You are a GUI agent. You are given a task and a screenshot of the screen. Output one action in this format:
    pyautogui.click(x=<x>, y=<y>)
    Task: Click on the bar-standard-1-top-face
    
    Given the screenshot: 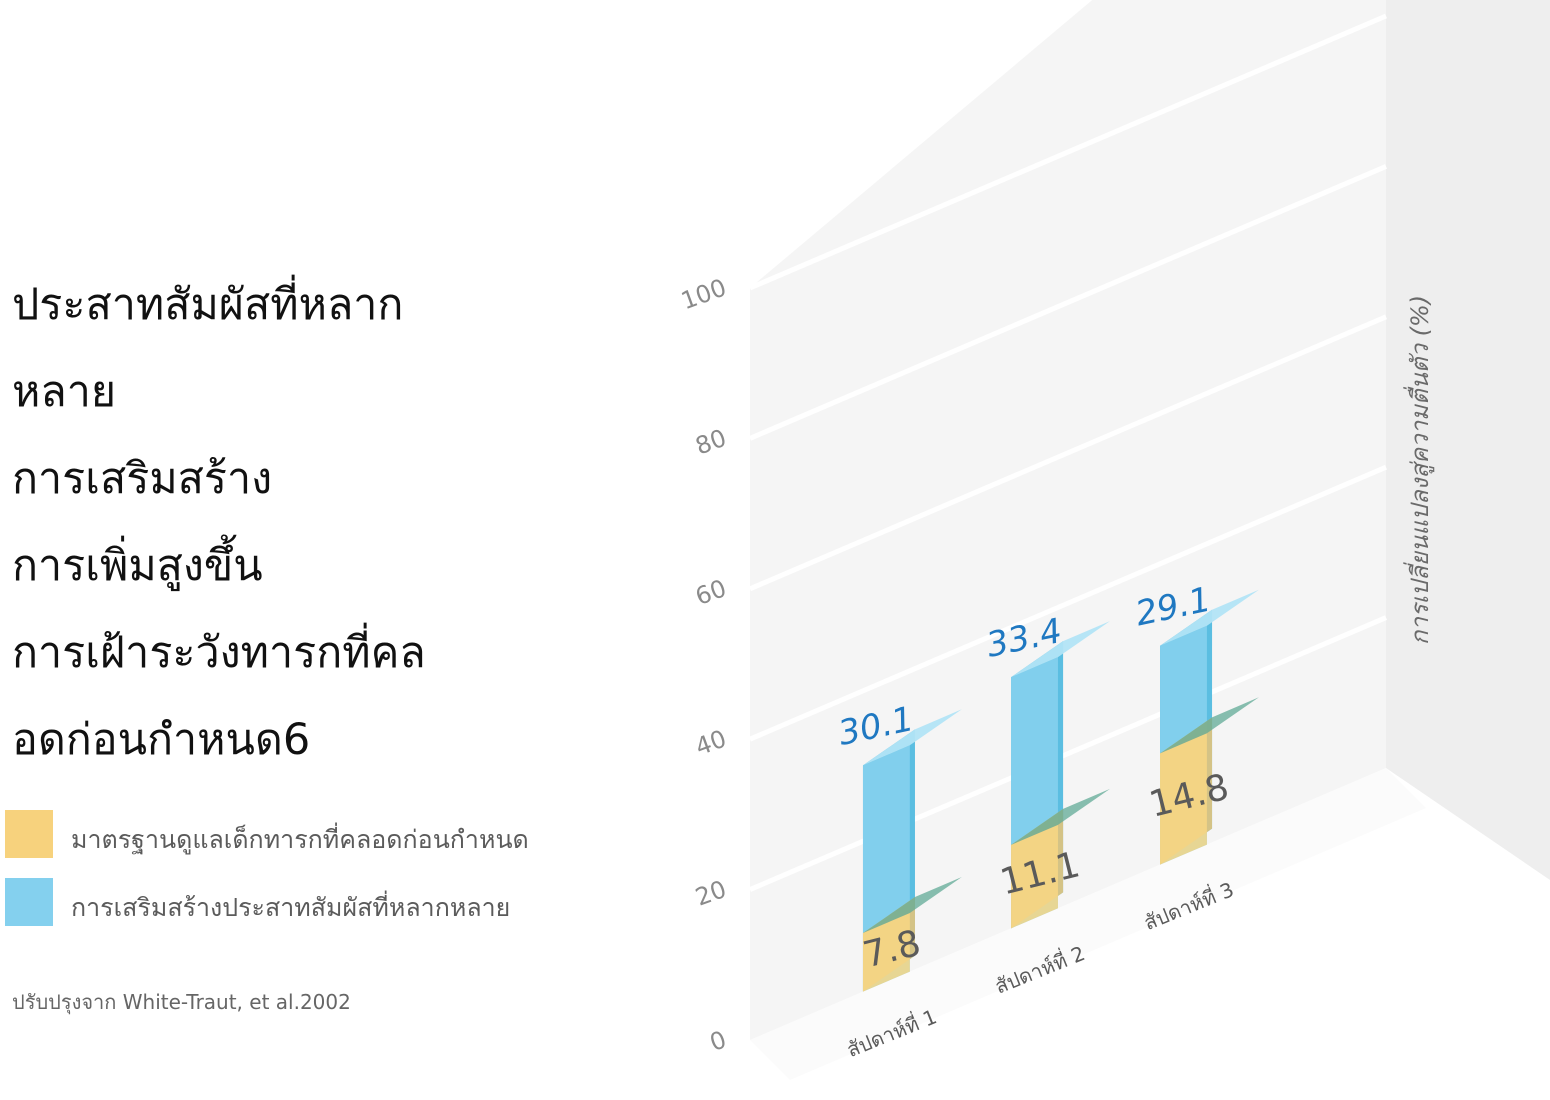 What is the action you would take?
    pyautogui.click(x=912, y=905)
    